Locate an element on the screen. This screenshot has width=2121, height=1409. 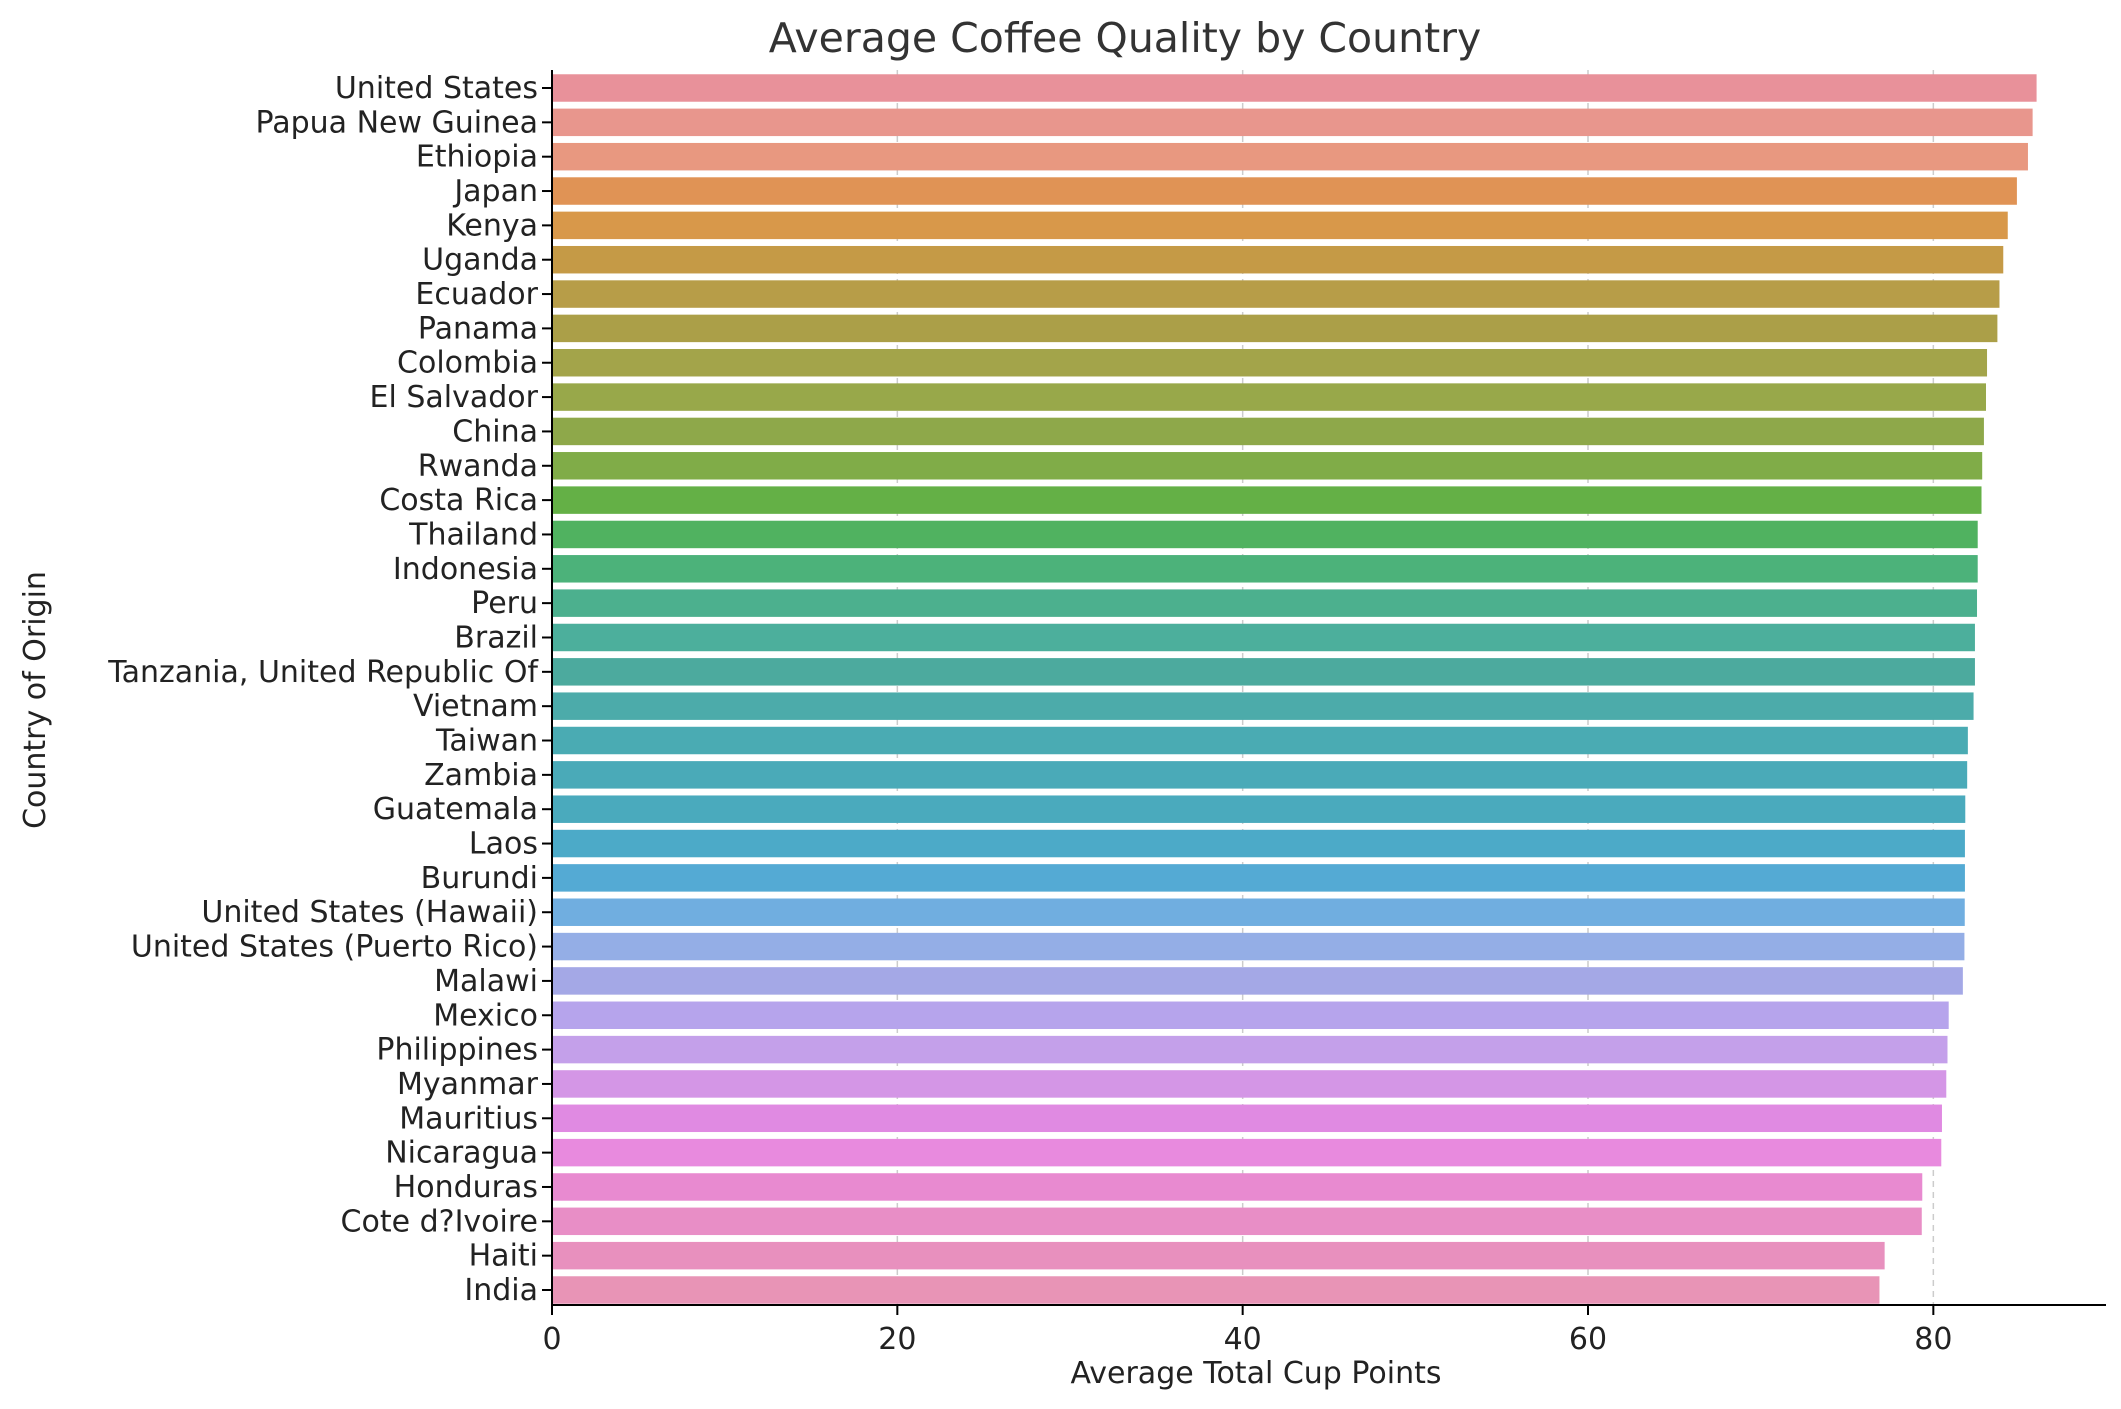
bar-rwanda is located at coordinates (1267, 466).